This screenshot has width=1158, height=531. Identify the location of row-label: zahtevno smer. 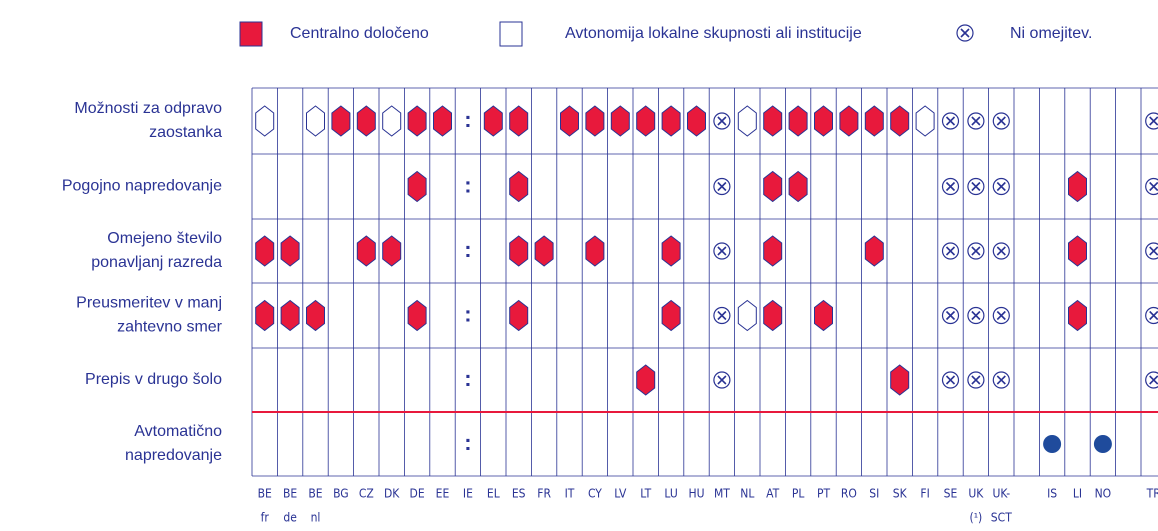
(170, 327).